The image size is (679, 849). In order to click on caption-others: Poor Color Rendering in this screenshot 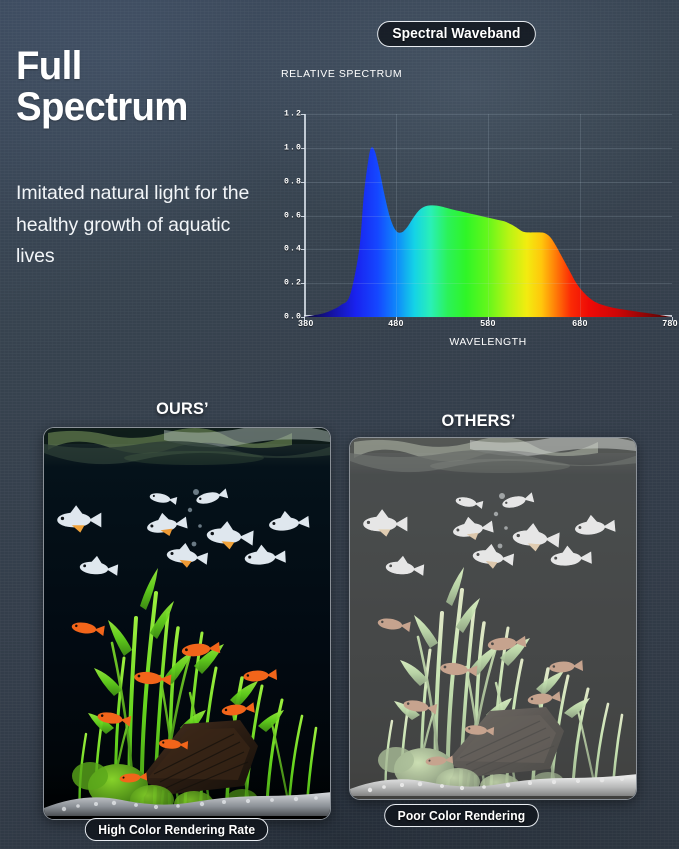, I will do `click(461, 815)`.